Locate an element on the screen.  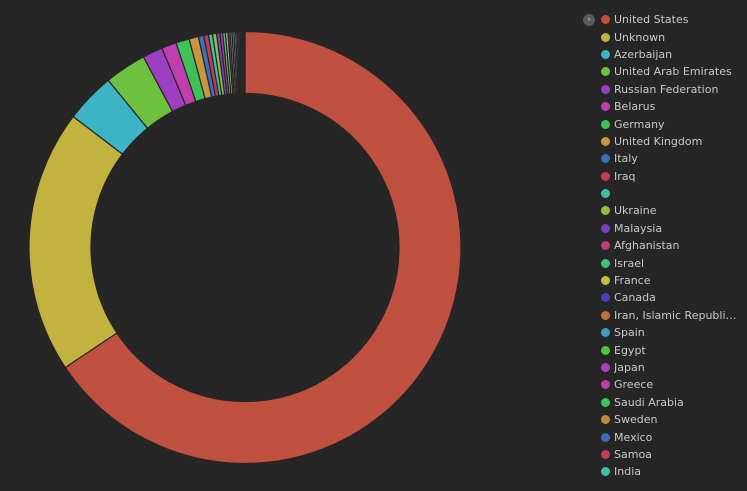
legend-label: Afghanistan is located at coordinates (647, 246).